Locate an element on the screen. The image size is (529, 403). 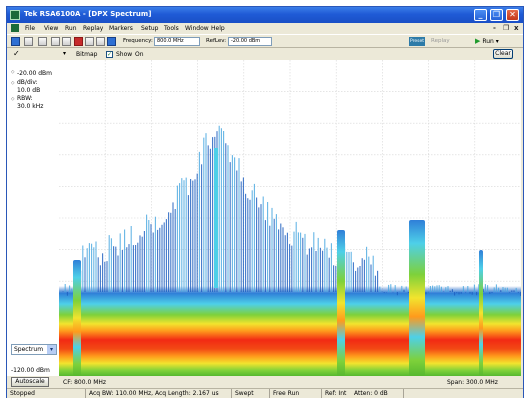
frequency-input: 800.0 MHz is located at coordinates (177, 41).